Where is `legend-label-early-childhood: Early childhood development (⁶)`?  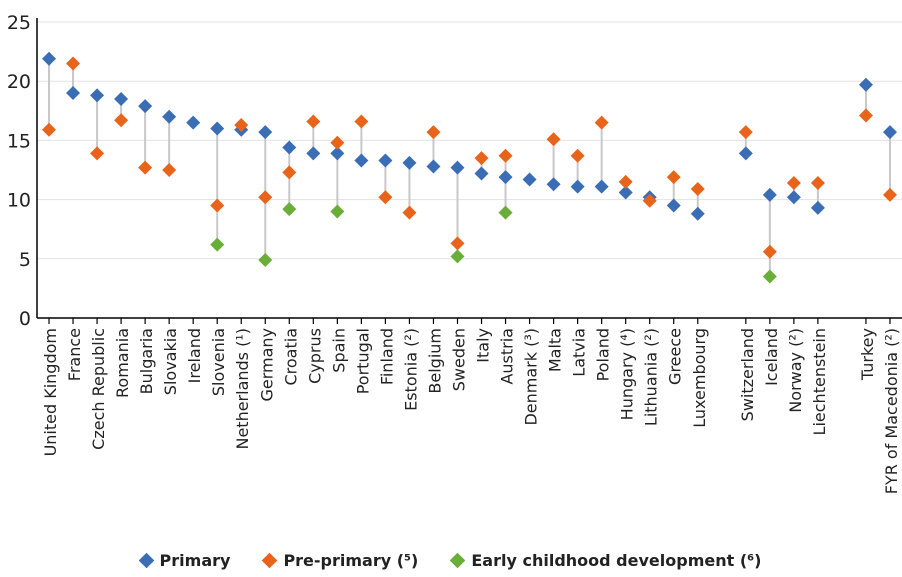
legend-label-early-childhood: Early childhood development (⁶) is located at coordinates (616, 560).